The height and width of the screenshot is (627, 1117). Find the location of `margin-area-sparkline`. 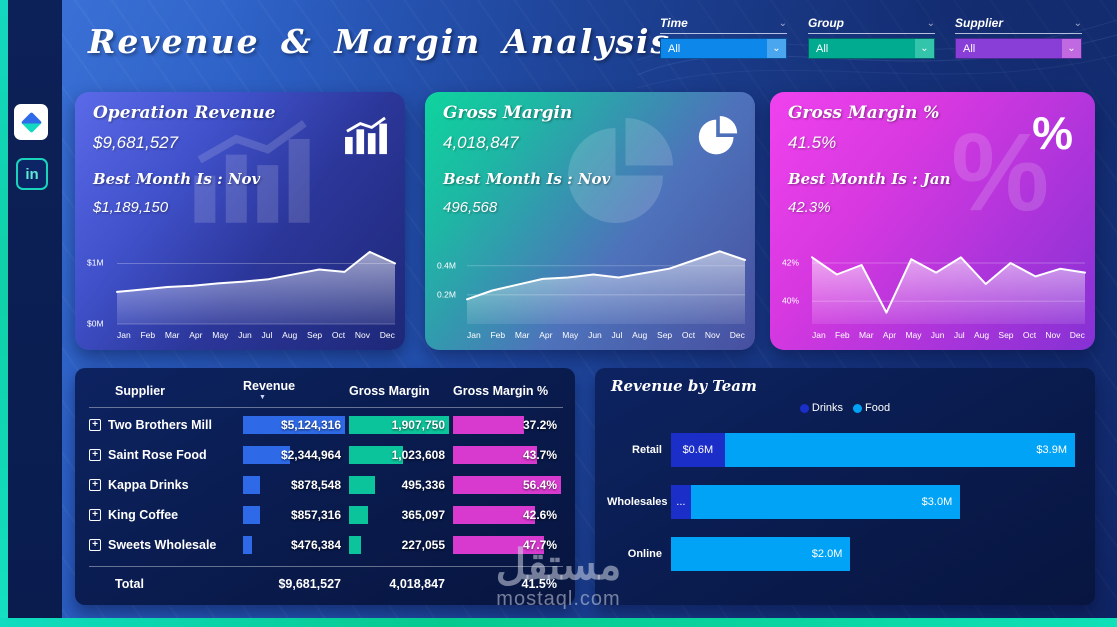

margin-area-sparkline is located at coordinates (606, 284).